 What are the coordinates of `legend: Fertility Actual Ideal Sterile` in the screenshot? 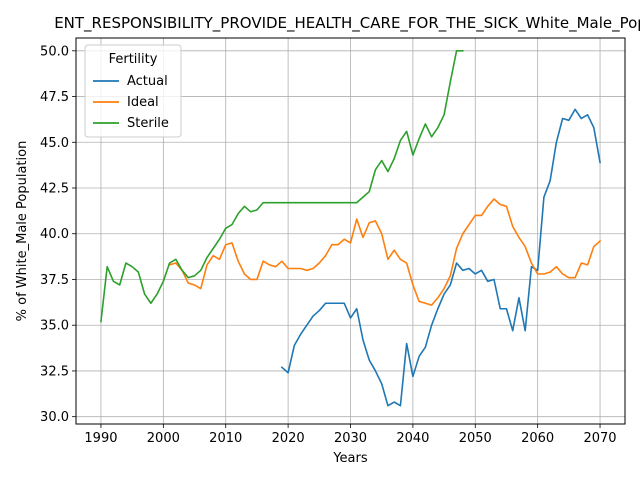 It's located at (133, 91).